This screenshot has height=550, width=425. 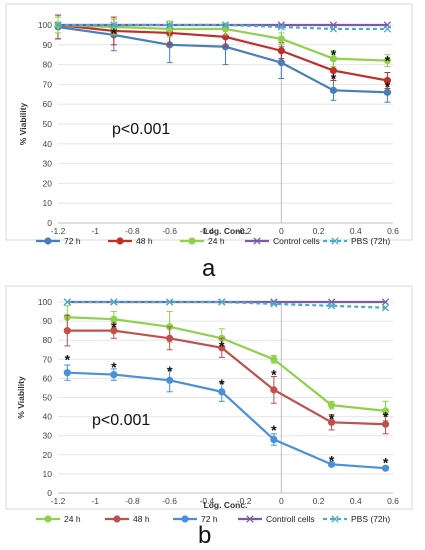 I want to click on p0-y-tick-label: 10, so click(x=48, y=203).